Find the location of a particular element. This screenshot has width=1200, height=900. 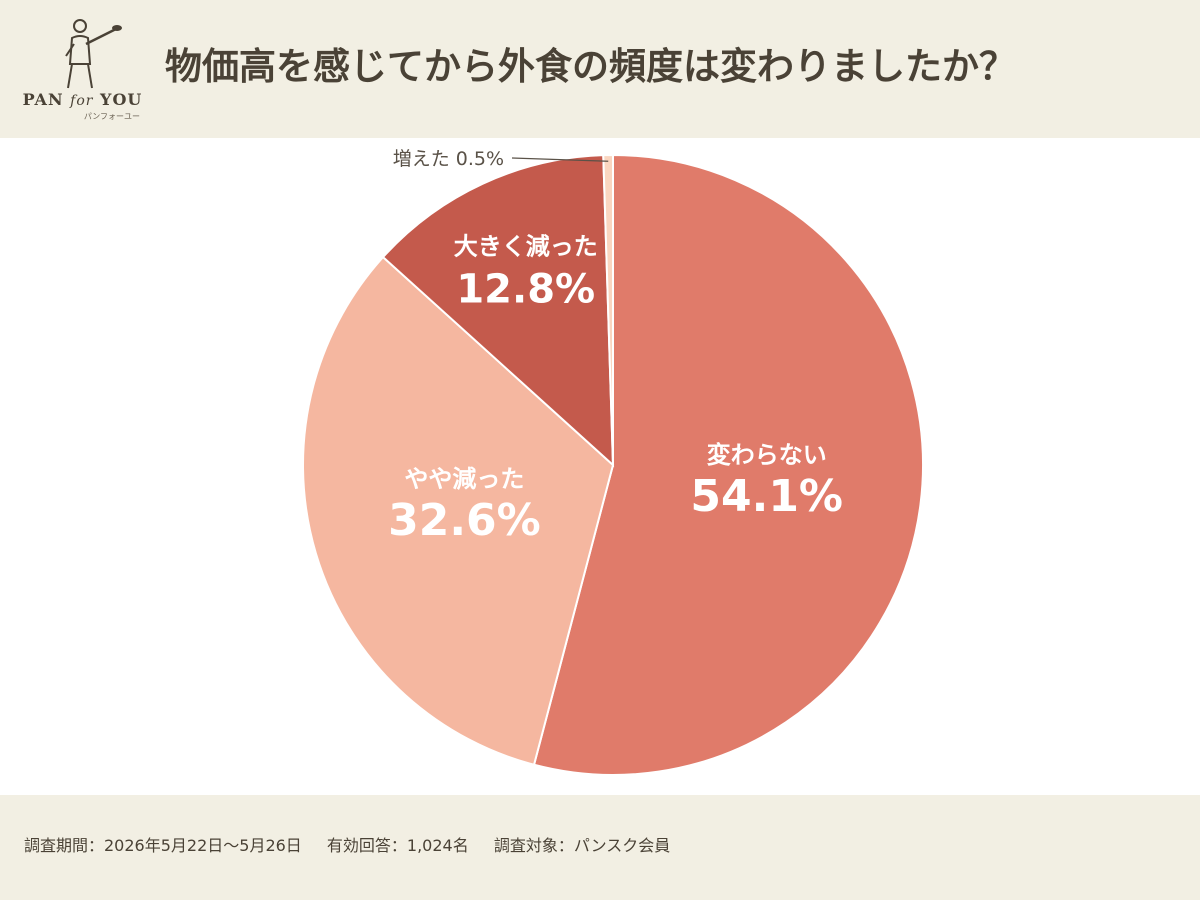

survey-period: 調査期間：2026年5月22日〜5月26日 is located at coordinates (163, 845).